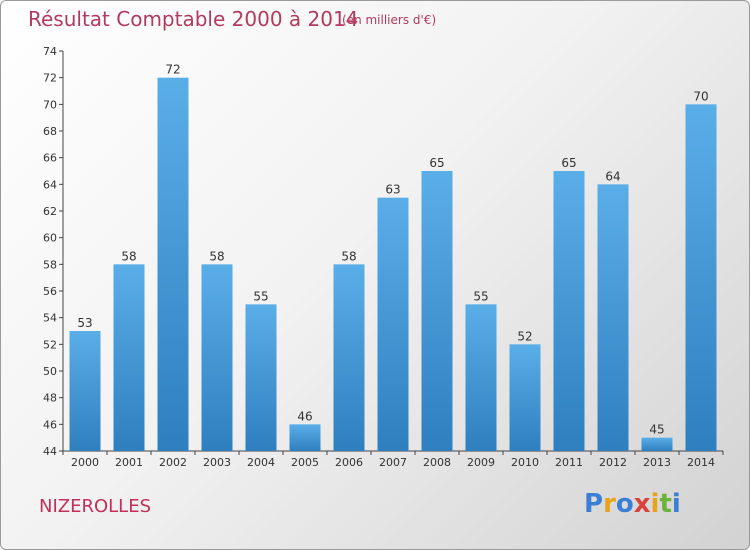  Describe the element at coordinates (50, 211) in the screenshot. I see `y-tick-label: 62` at that location.